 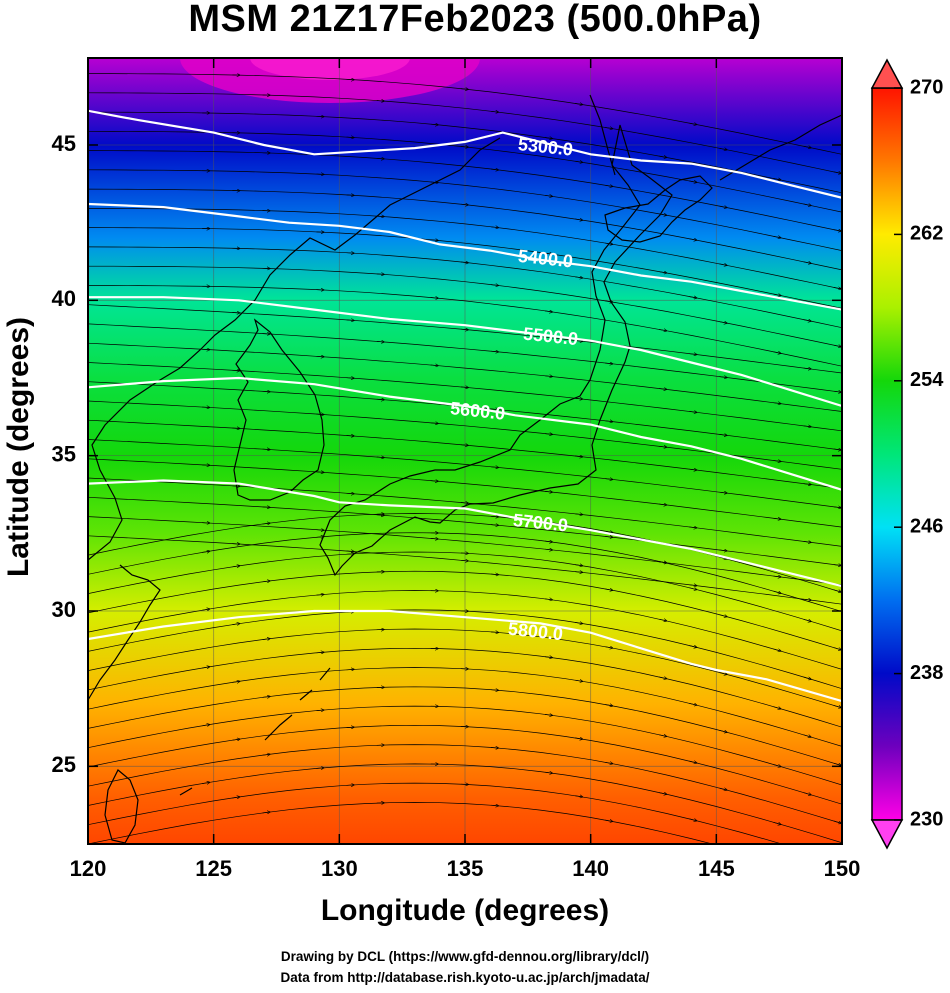 I want to click on colorbar-extend-min, so click(x=887, y=834).